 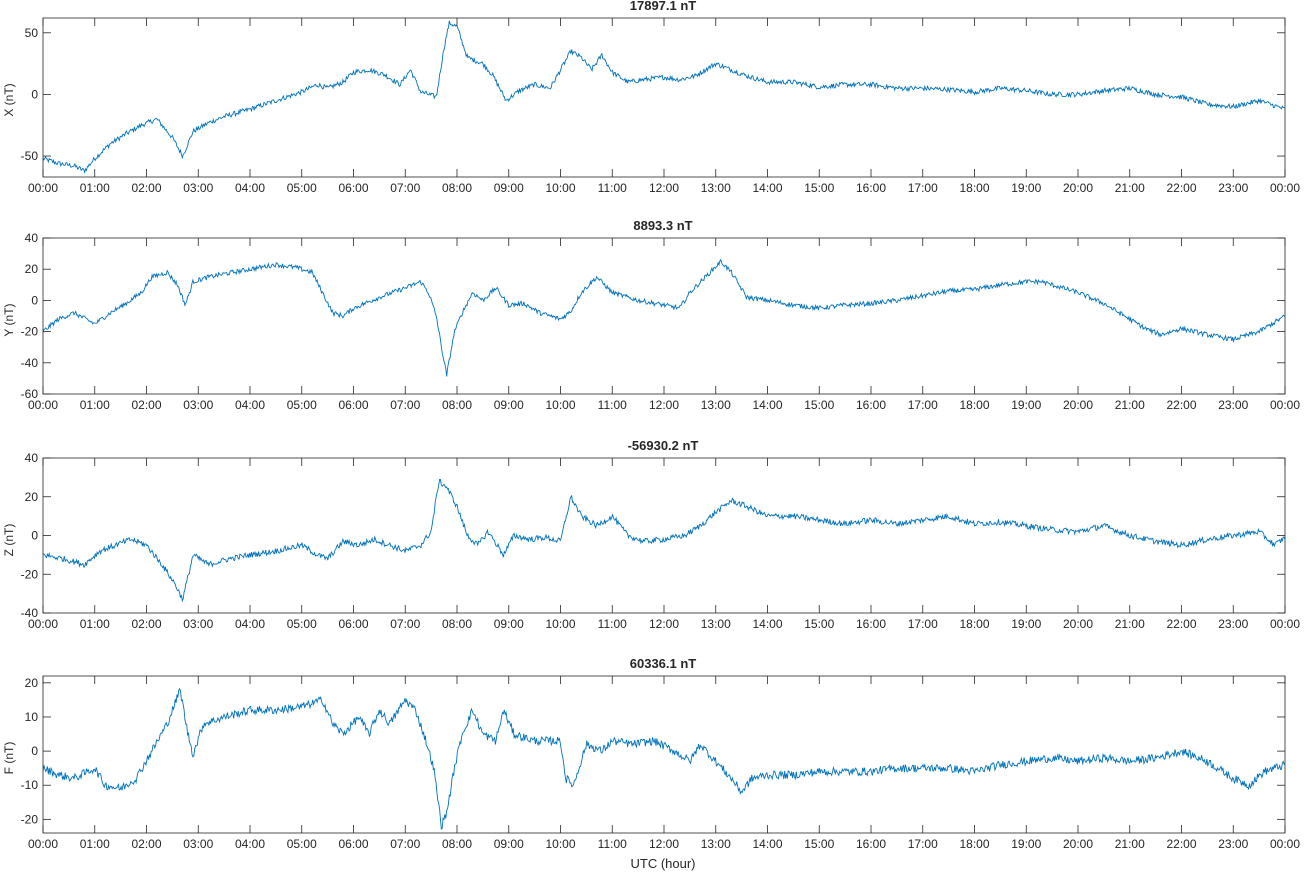 What do you see at coordinates (1026, 624) in the screenshot?
I see `z-xtick-label: 19:00` at bounding box center [1026, 624].